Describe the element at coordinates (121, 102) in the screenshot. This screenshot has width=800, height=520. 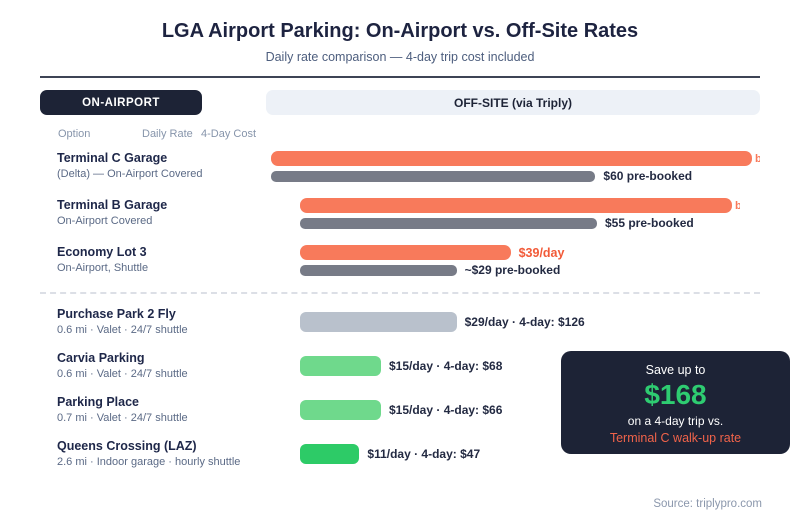
I see `badge-on-airport: ON-AIRPORT` at that location.